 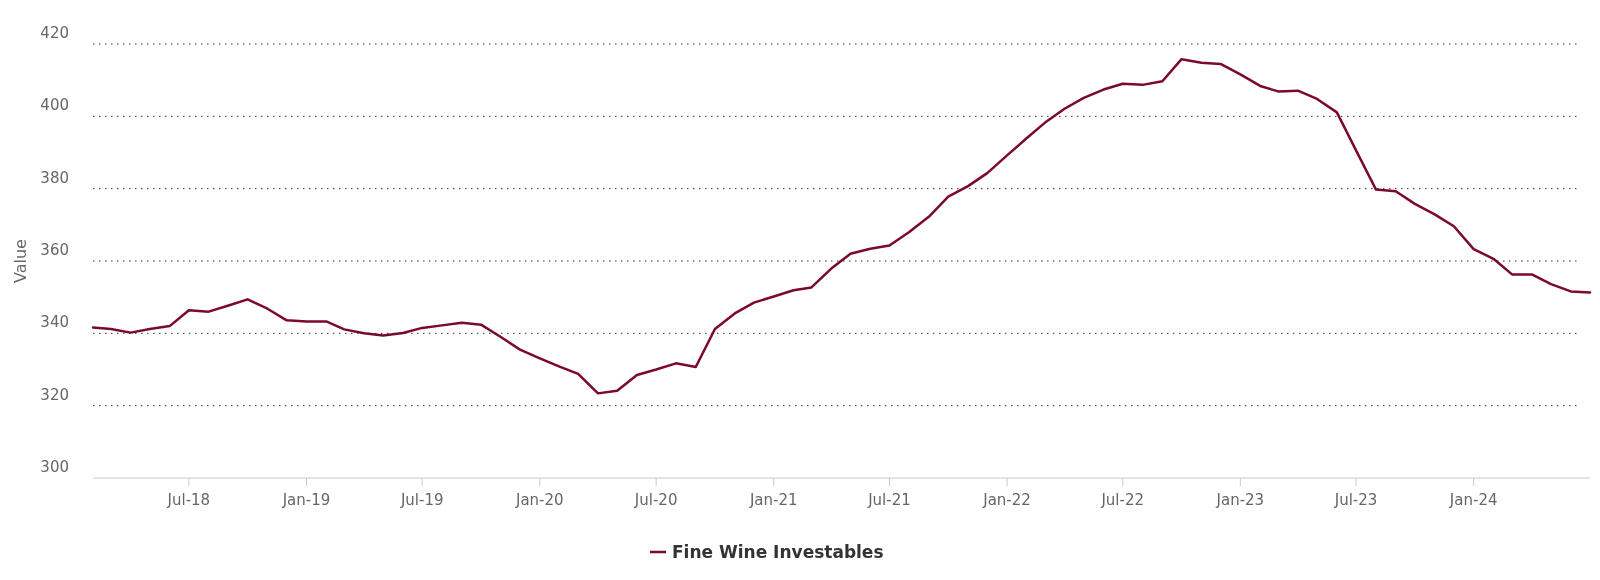 What do you see at coordinates (54, 177) in the screenshot?
I see `y-tick-label: 380` at bounding box center [54, 177].